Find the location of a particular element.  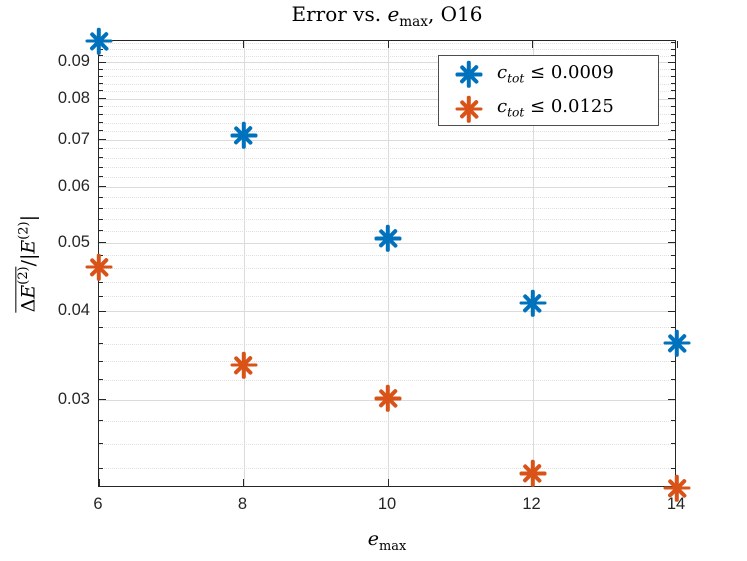

asterisk-marker-icon is located at coordinates (469, 109).